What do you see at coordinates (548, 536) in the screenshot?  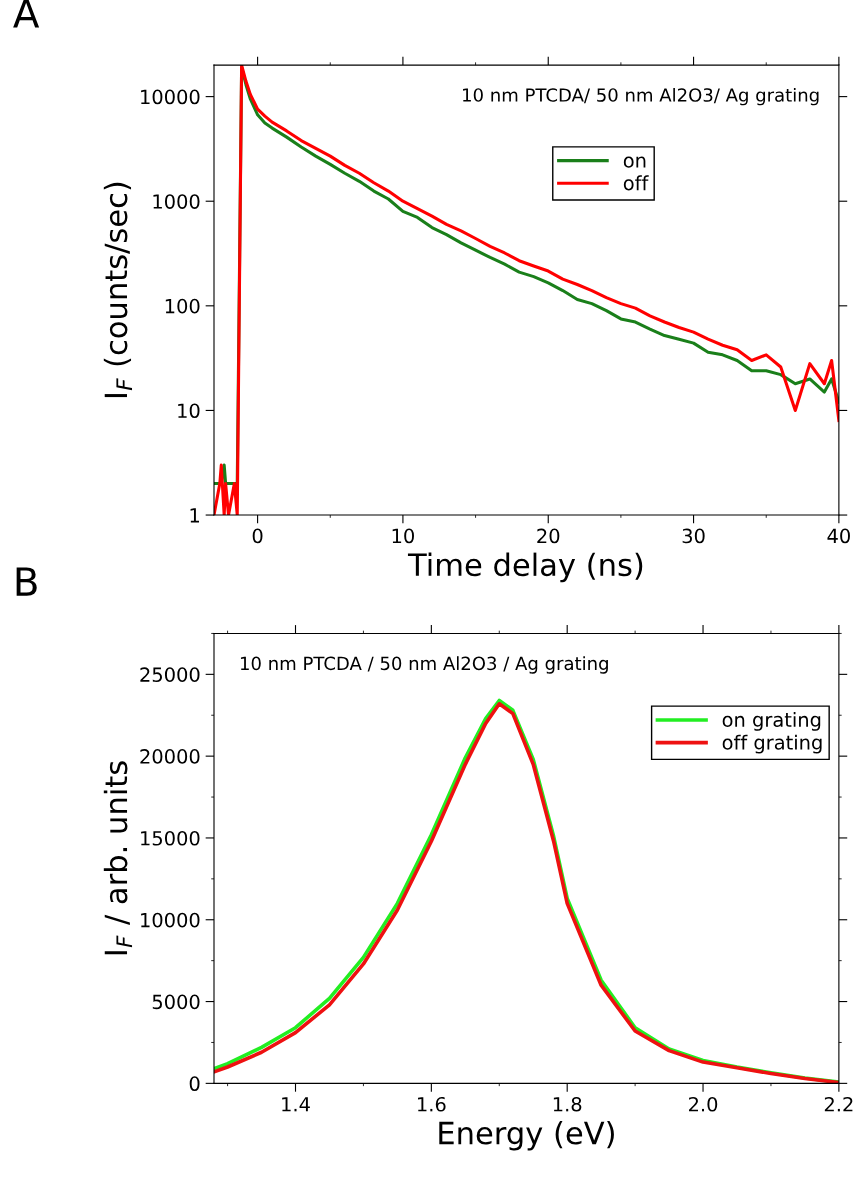 I see `x-tick-label: 20` at bounding box center [548, 536].